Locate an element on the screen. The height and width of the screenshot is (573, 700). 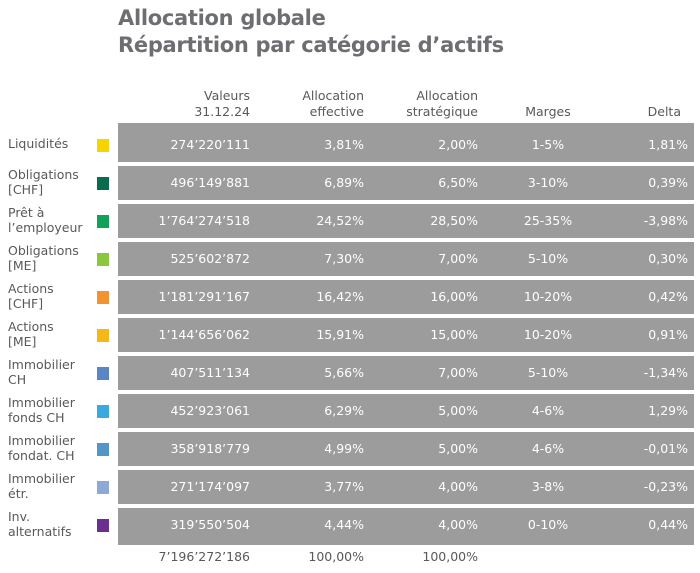
cell-delta: 0,44% is located at coordinates (668, 524).